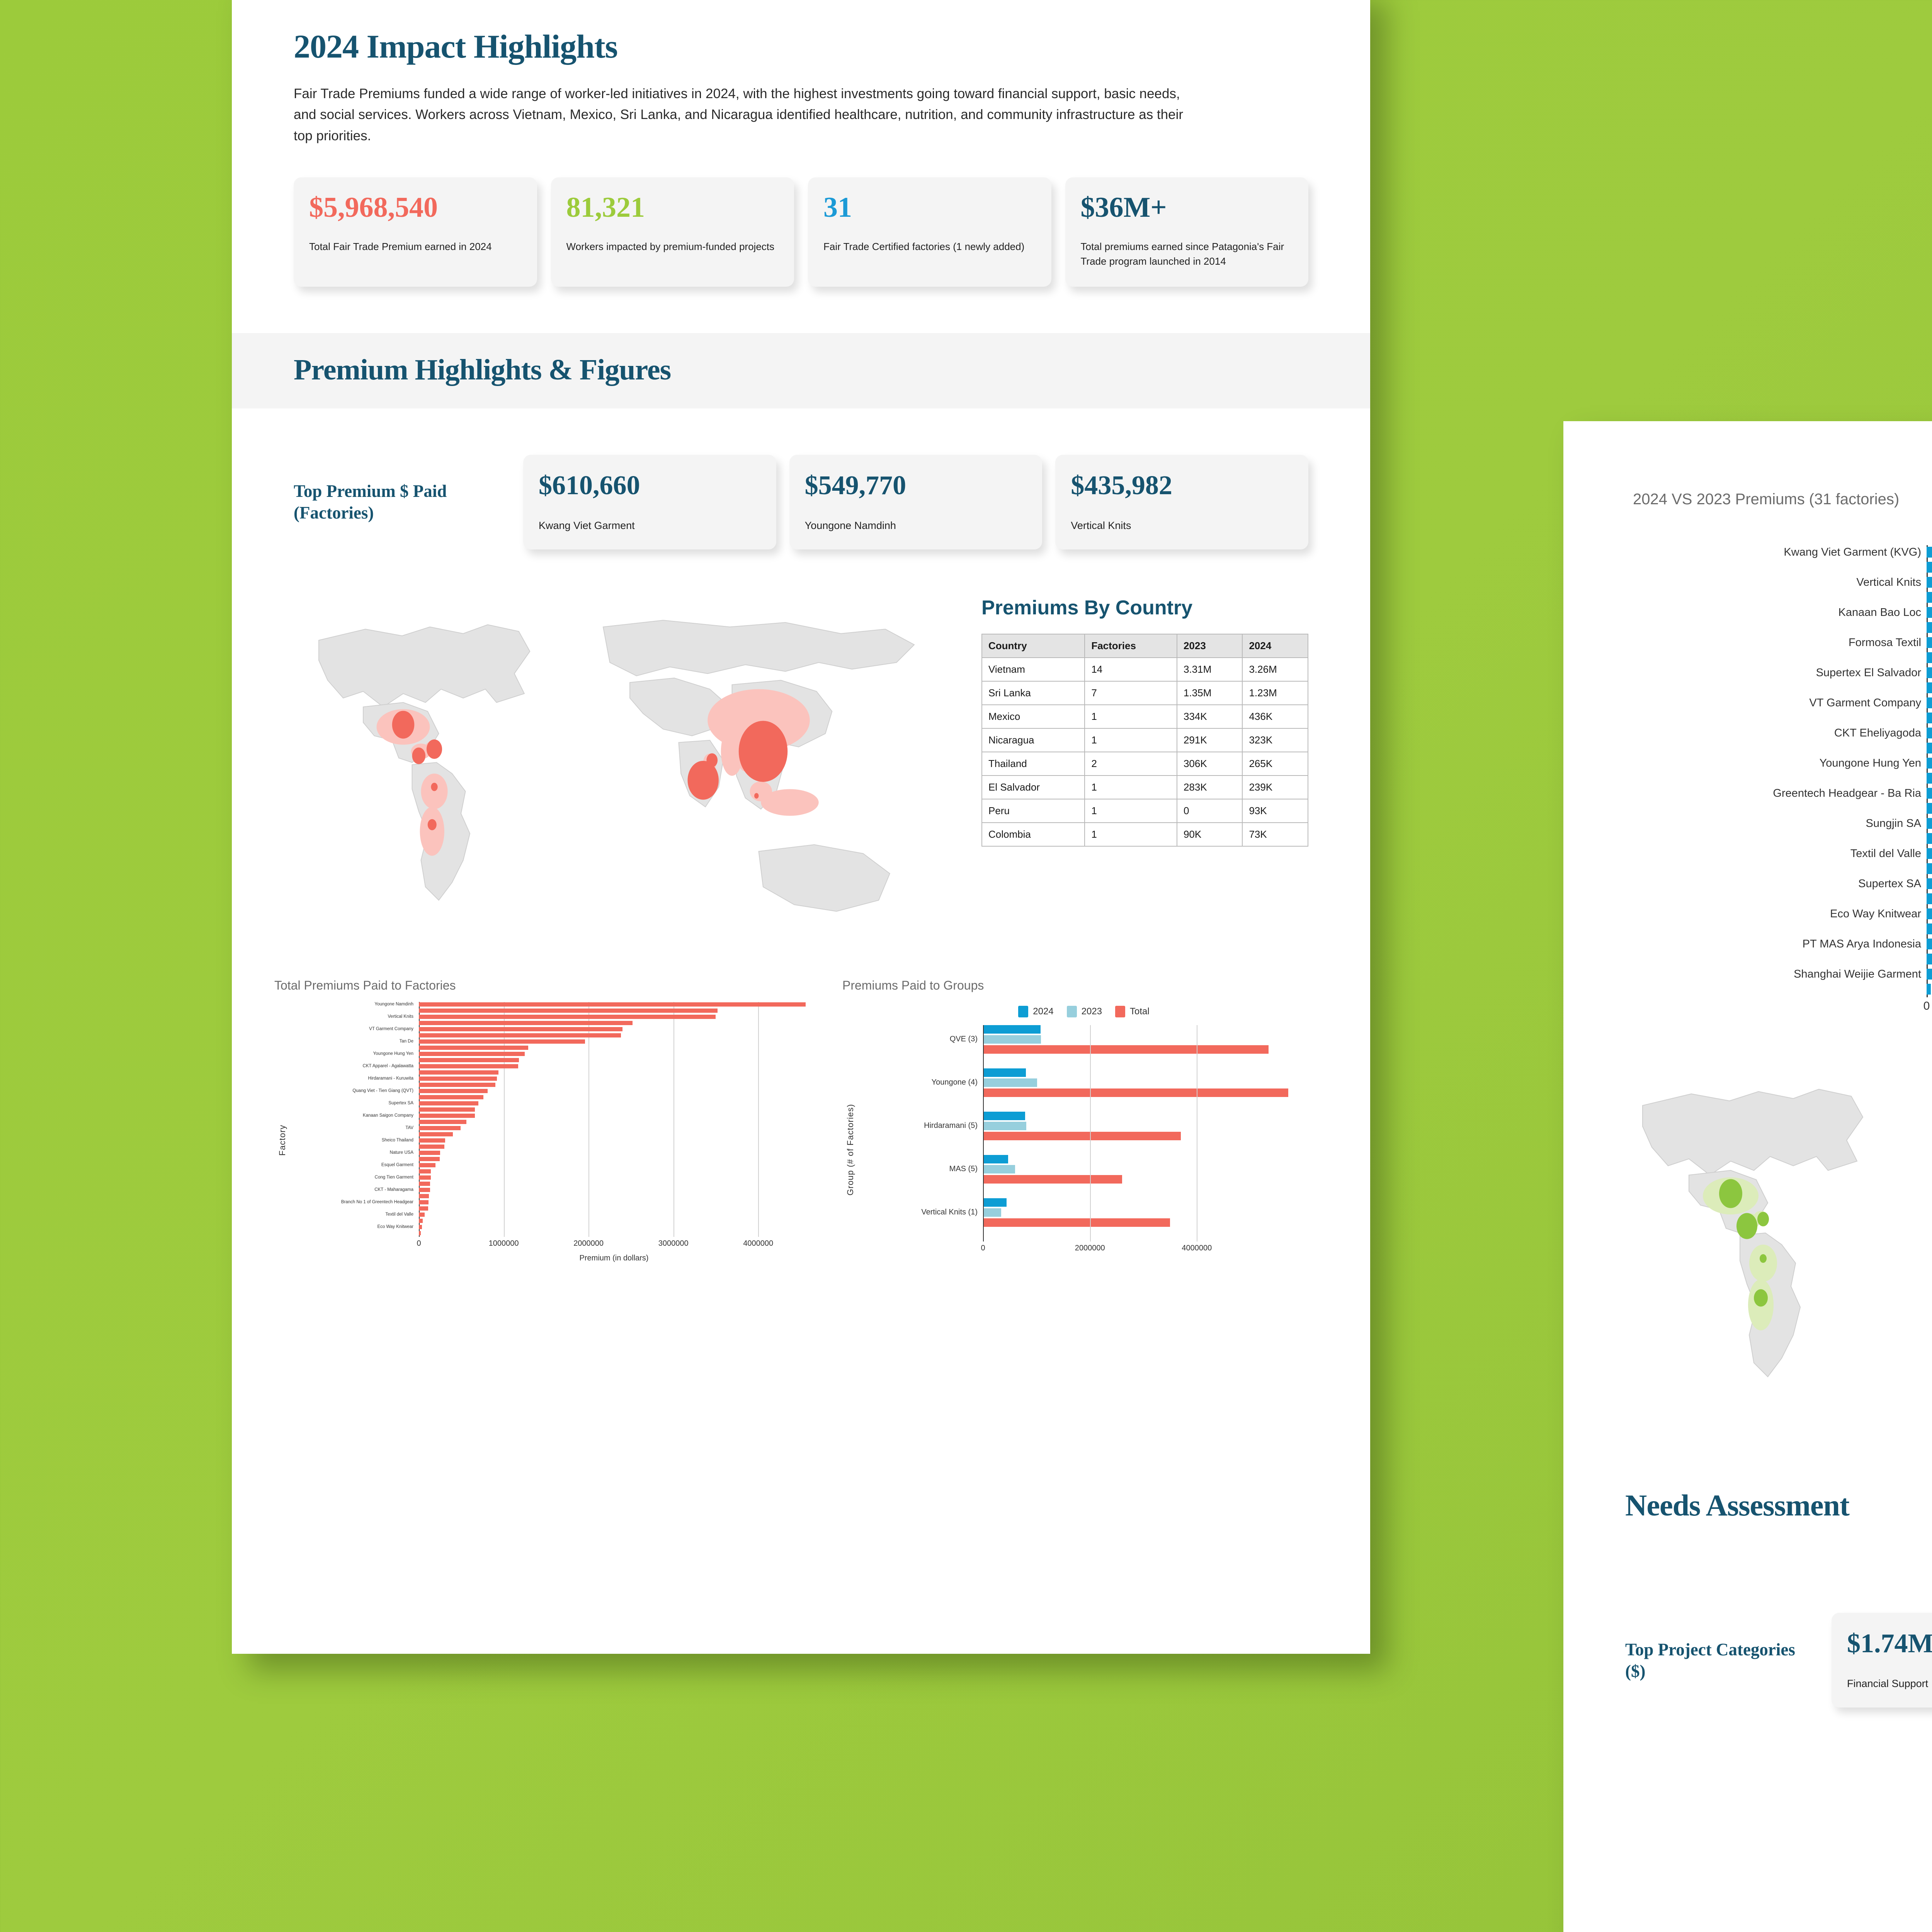 The width and height of the screenshot is (1932, 1932). Describe the element at coordinates (371, 502) in the screenshot. I see `top-premium-label: Top Premium $ Paid (Factories)` at that location.